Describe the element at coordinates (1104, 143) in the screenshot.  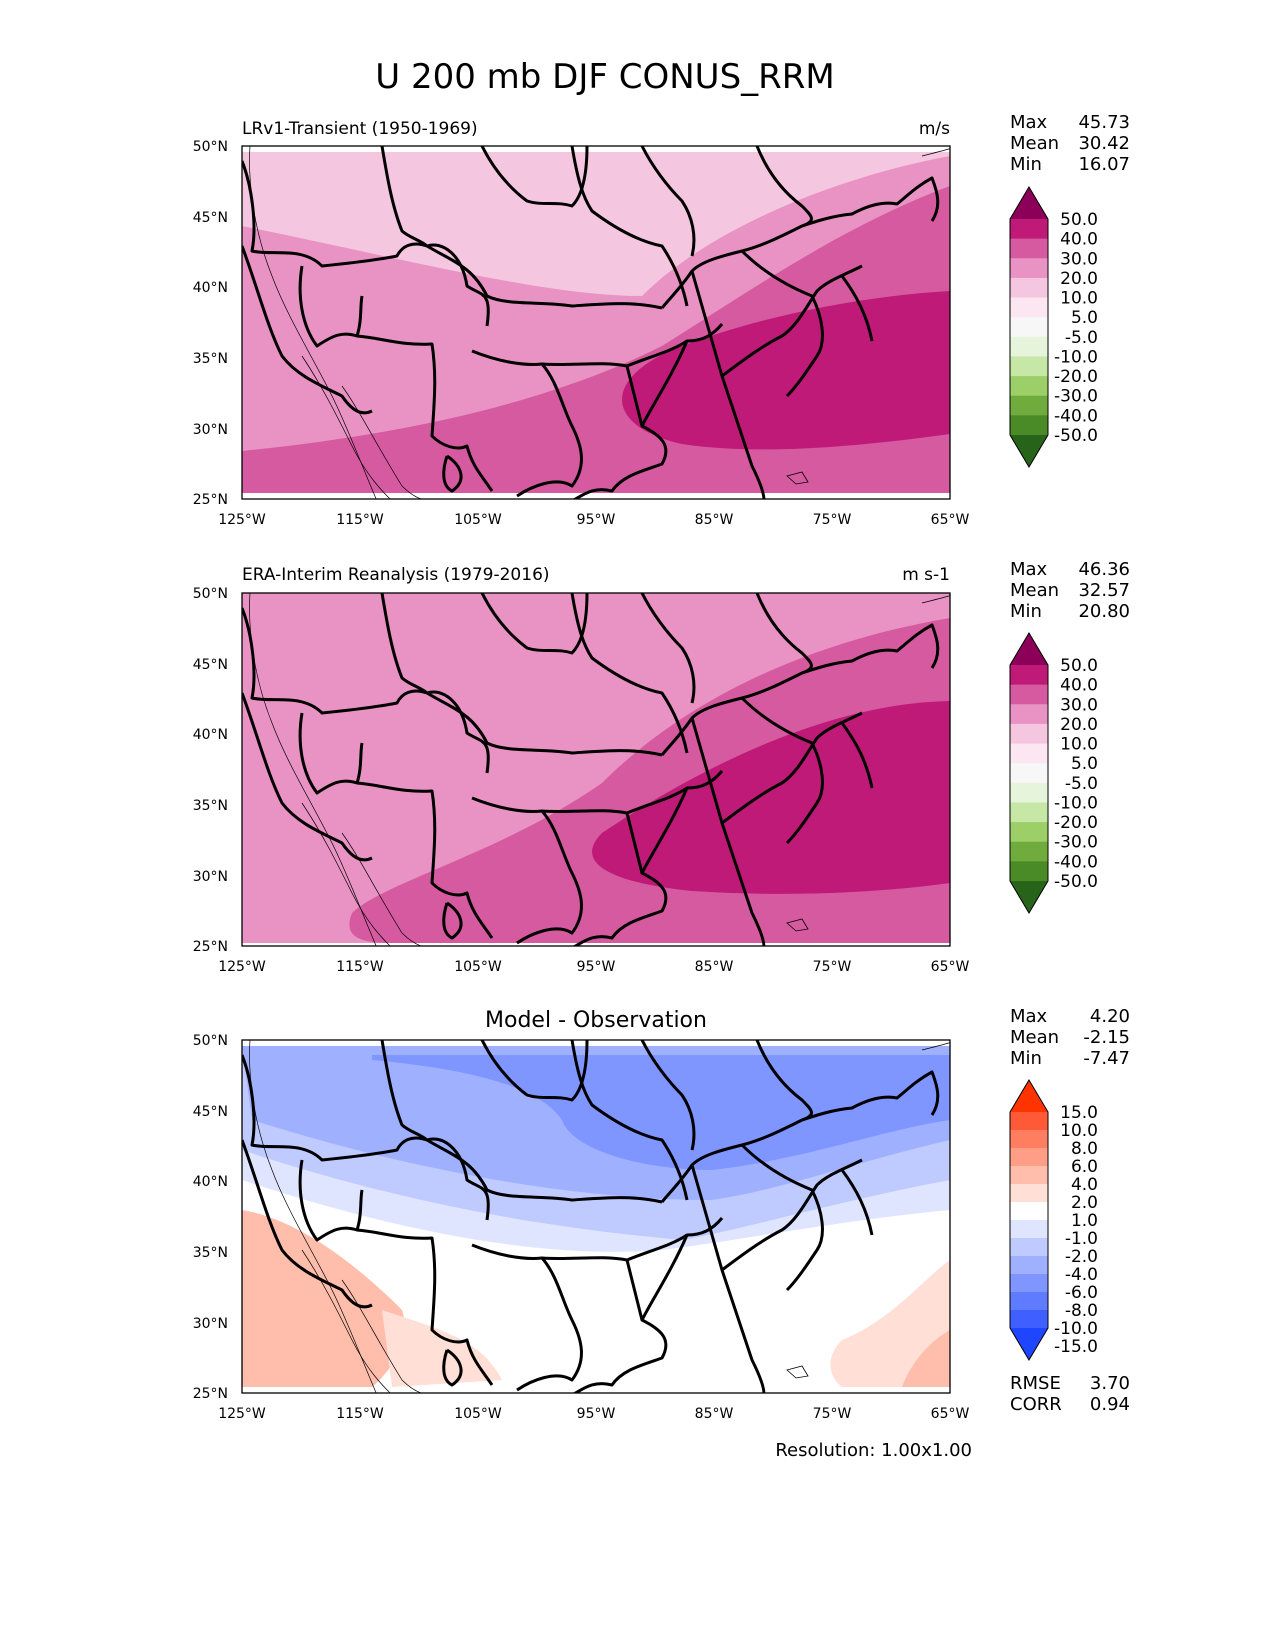
I see `stat-value: 30.42` at that location.